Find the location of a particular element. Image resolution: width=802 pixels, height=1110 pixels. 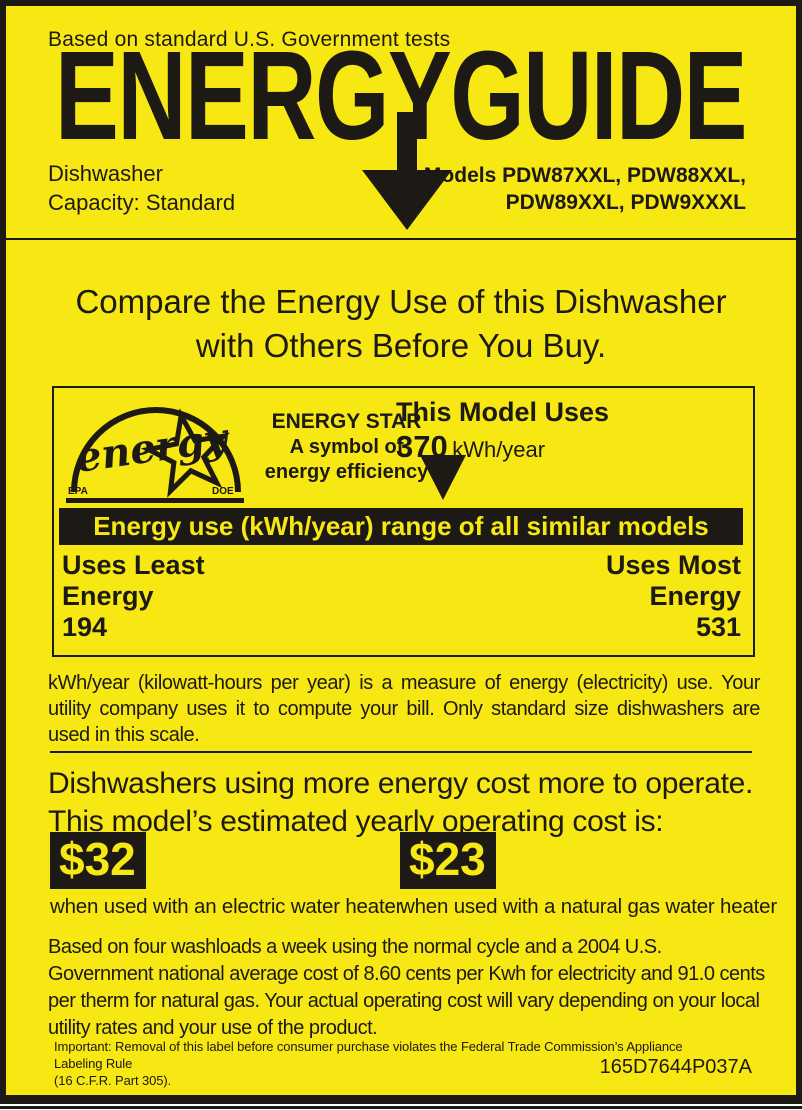

doe-text: DOE is located at coordinates (223, 491).